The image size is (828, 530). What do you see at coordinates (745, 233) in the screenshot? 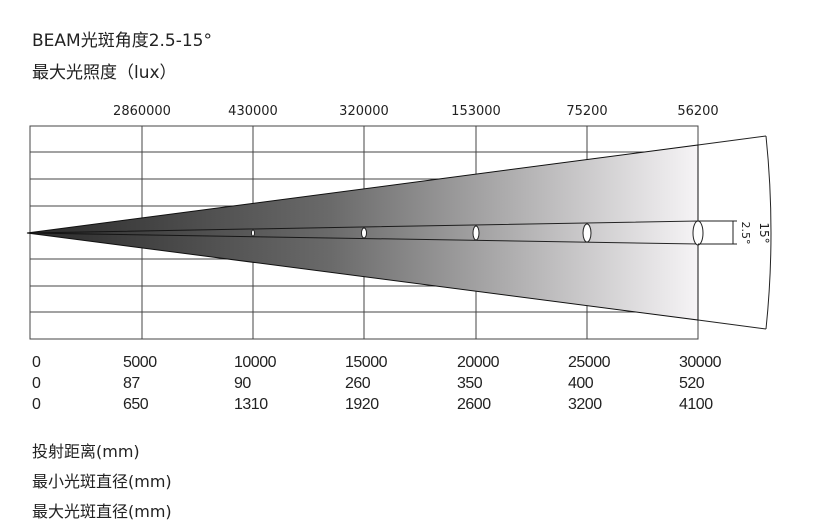
I see `narrow-angle-label: 2.5°` at bounding box center [745, 233].